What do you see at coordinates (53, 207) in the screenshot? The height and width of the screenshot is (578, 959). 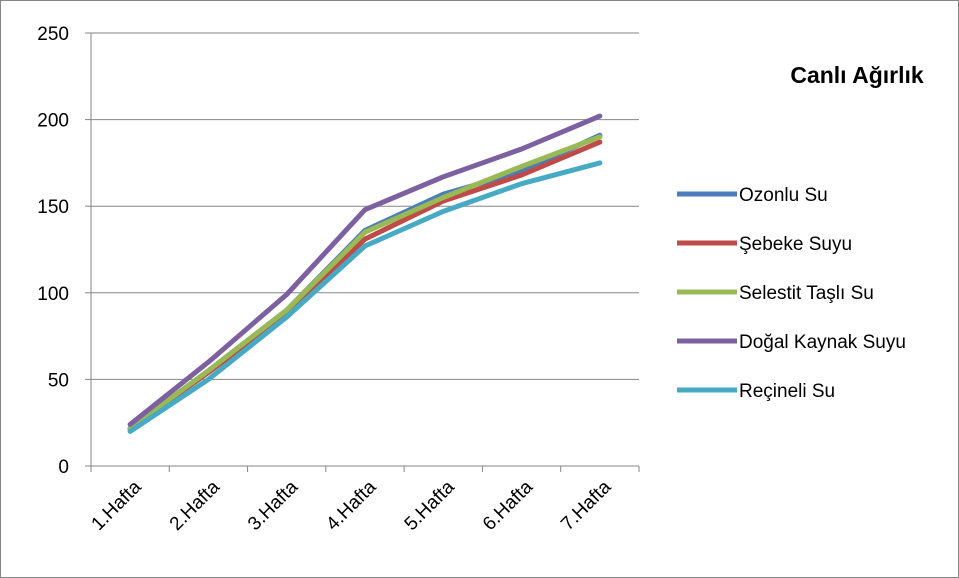 I see `y-tick-label: 150` at bounding box center [53, 207].